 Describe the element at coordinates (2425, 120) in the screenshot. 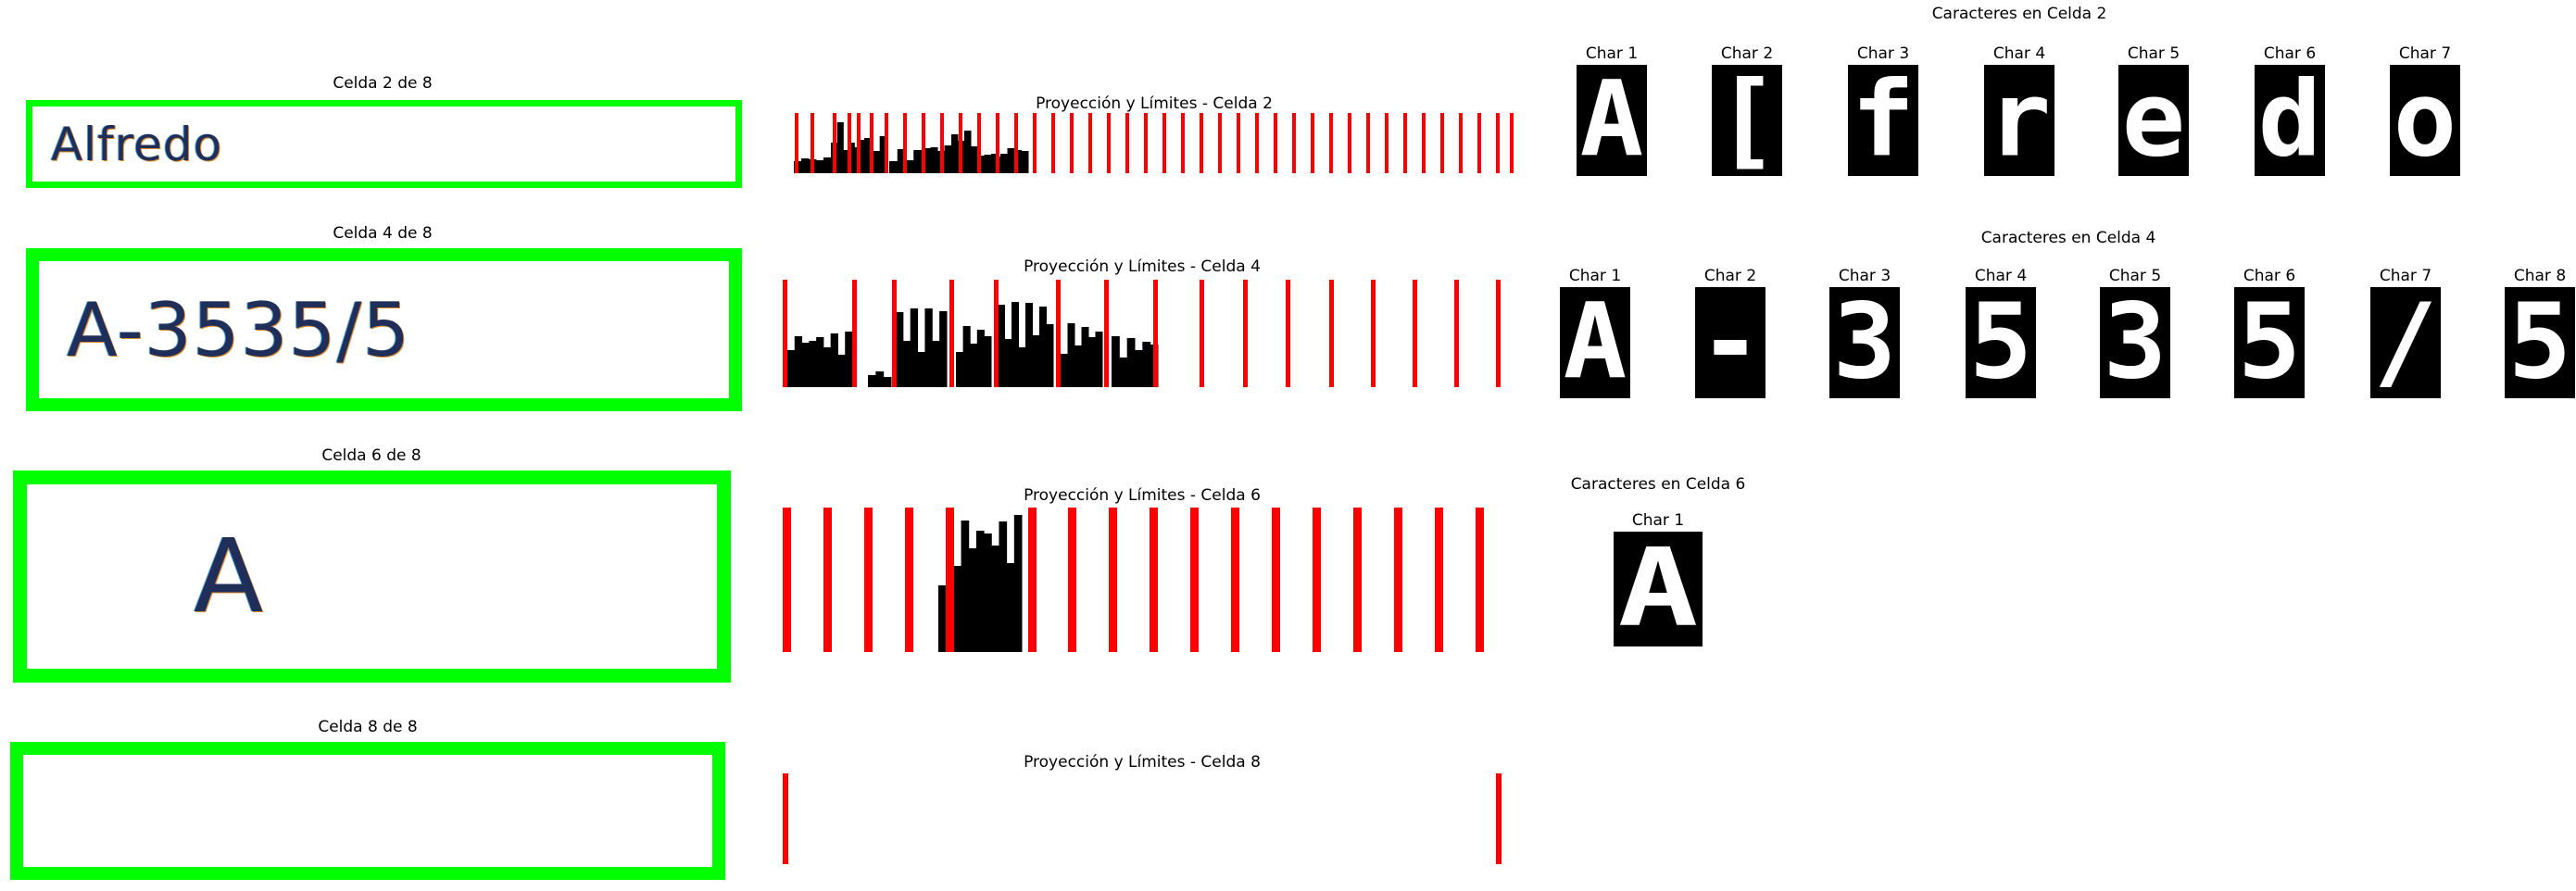

I see `char-thumbnail: o` at that location.